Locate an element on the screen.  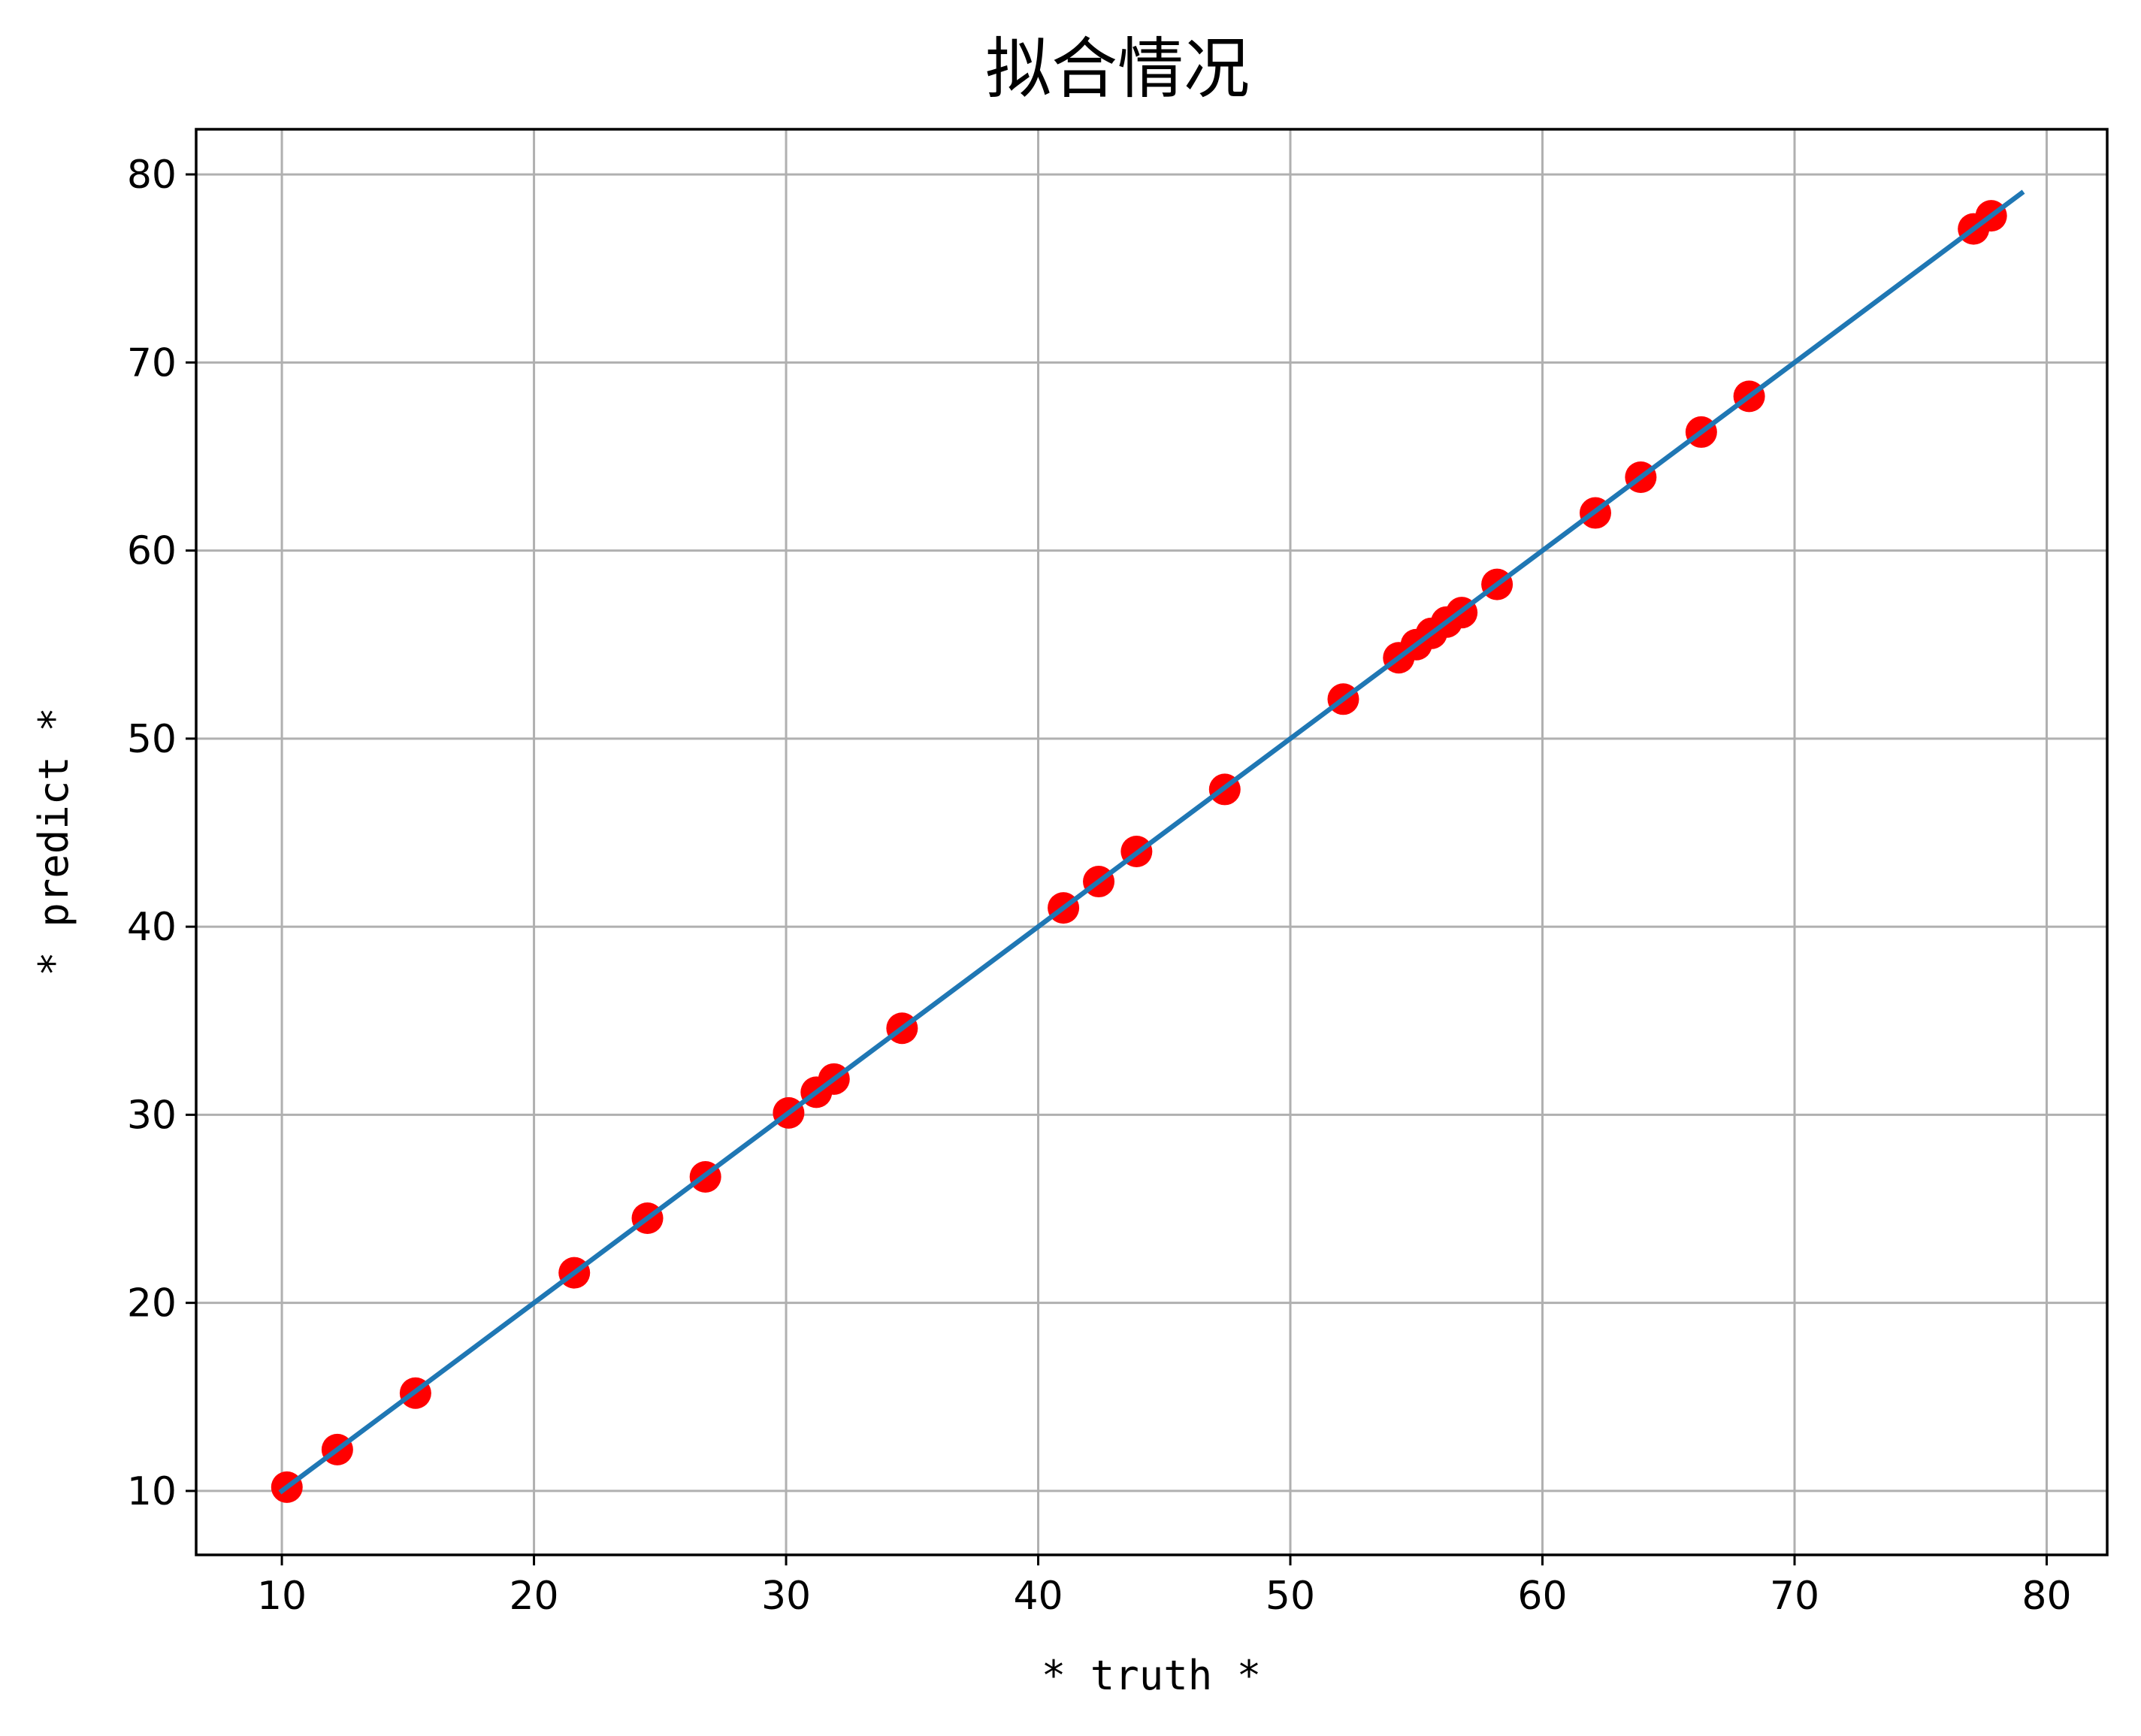
x-tick-label: 20 is located at coordinates (533, 1596).